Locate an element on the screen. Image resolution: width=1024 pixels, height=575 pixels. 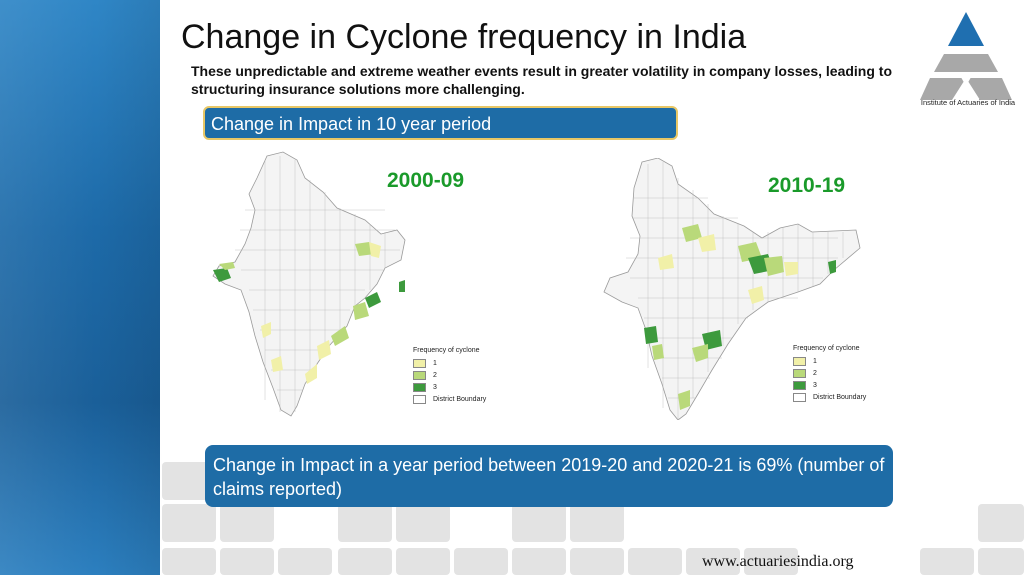
footer-url: www.actuariesindia.org is located at coordinates (778, 561).